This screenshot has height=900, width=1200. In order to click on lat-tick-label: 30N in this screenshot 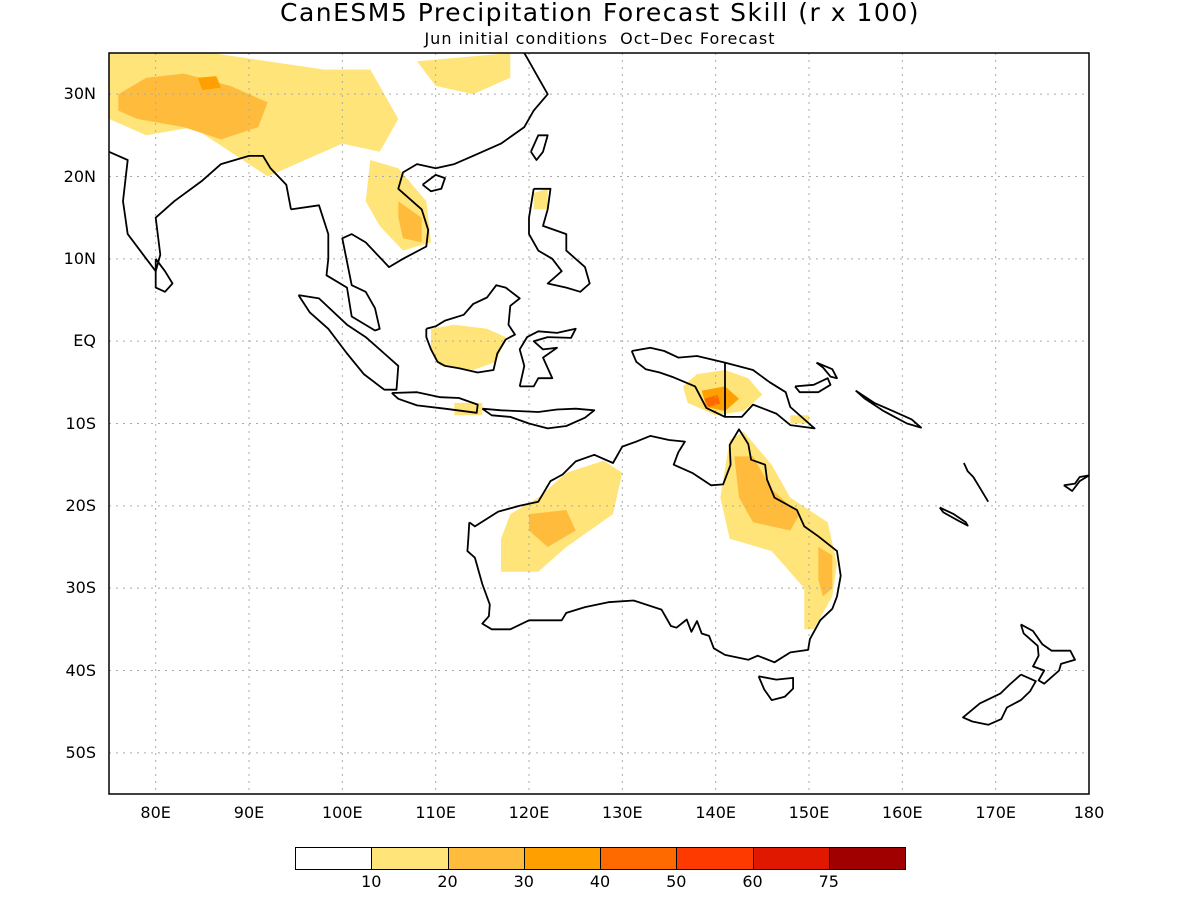, I will do `click(79, 94)`.